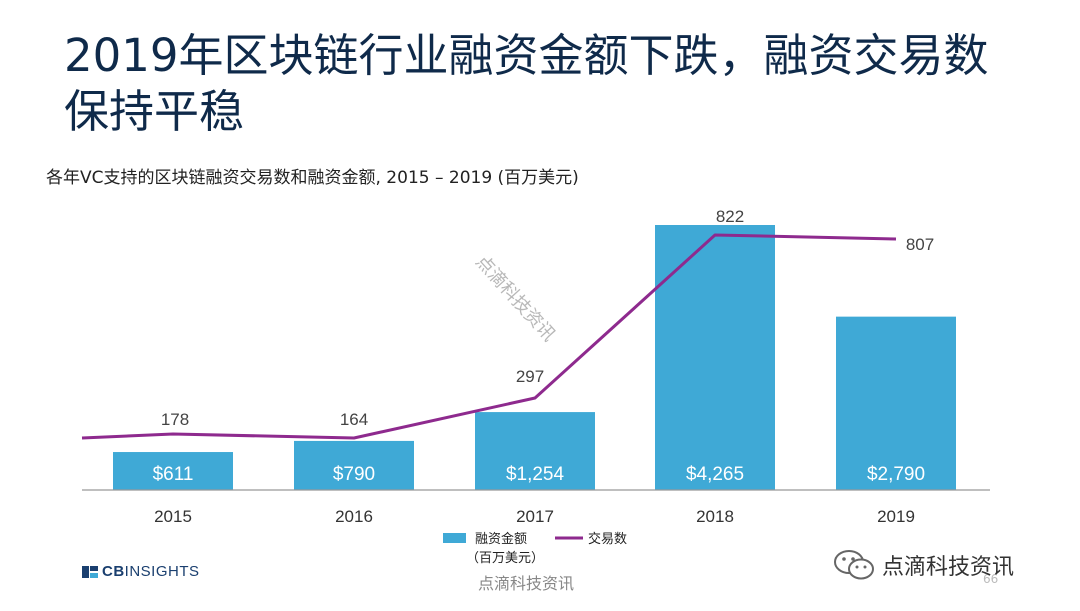 Image resolution: width=1080 pixels, height=611 pixels. Describe the element at coordinates (896, 474) in the screenshot. I see `bar-label-2019: $2,790` at that location.